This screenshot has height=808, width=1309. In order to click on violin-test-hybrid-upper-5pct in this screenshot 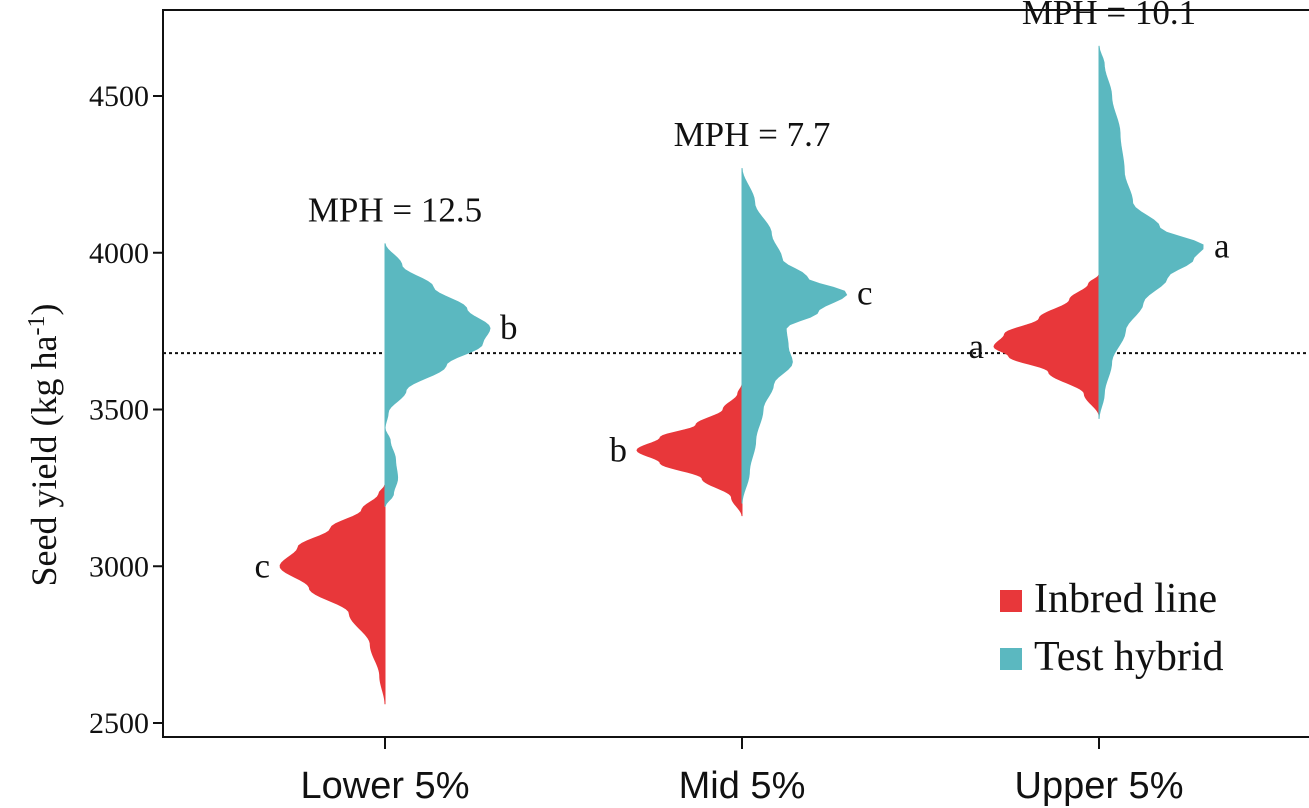, I will do `click(1151, 232)`.